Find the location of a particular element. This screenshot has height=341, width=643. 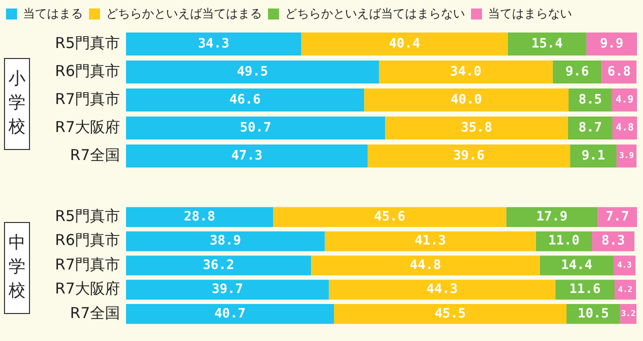

data-label: 41.3 is located at coordinates (430, 241).